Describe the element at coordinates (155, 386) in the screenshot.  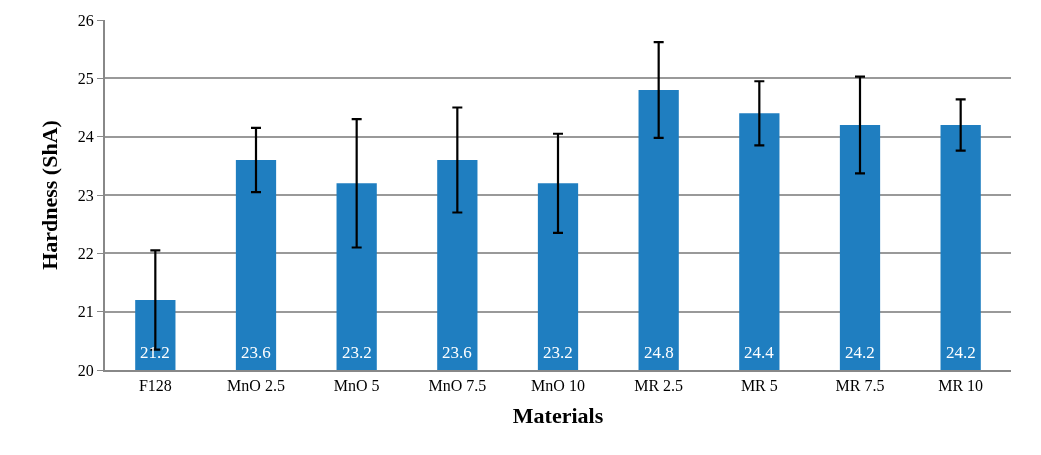
I see `x-tick-label: F128` at that location.